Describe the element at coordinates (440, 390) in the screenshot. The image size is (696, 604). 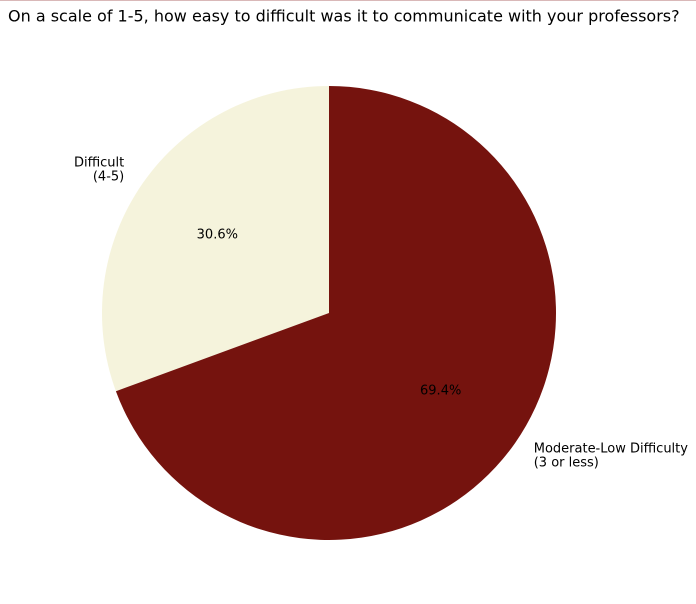
I see `value-label: 69.4%` at that location.